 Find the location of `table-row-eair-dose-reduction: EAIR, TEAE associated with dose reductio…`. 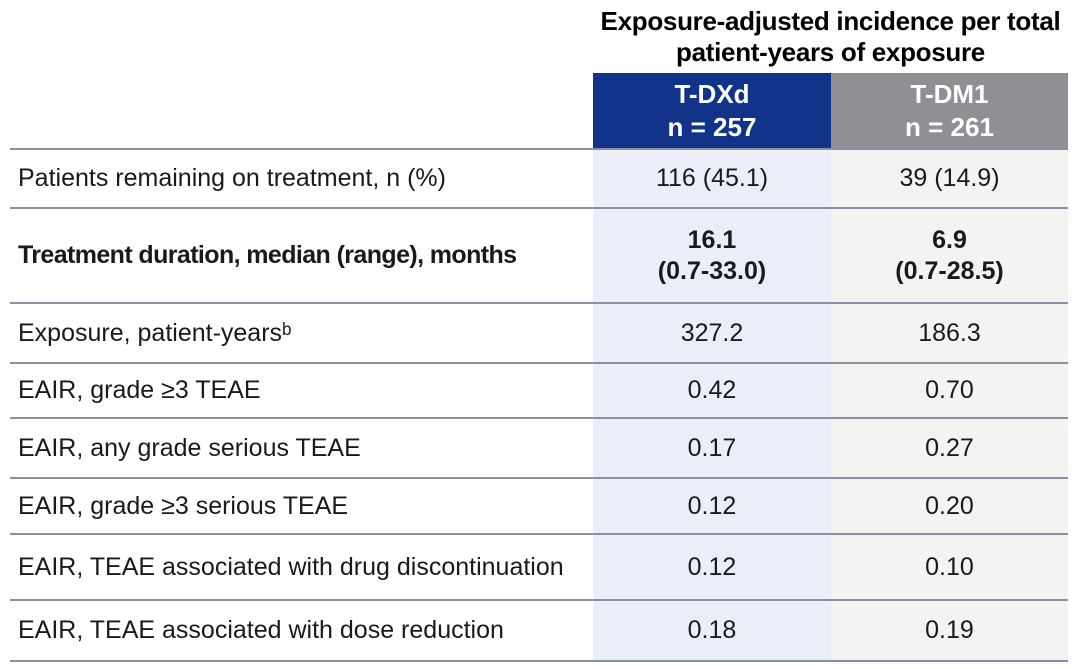

table-row-eair-dose-reduction: EAIR, TEAE associated with dose reductio… is located at coordinates (539, 630).